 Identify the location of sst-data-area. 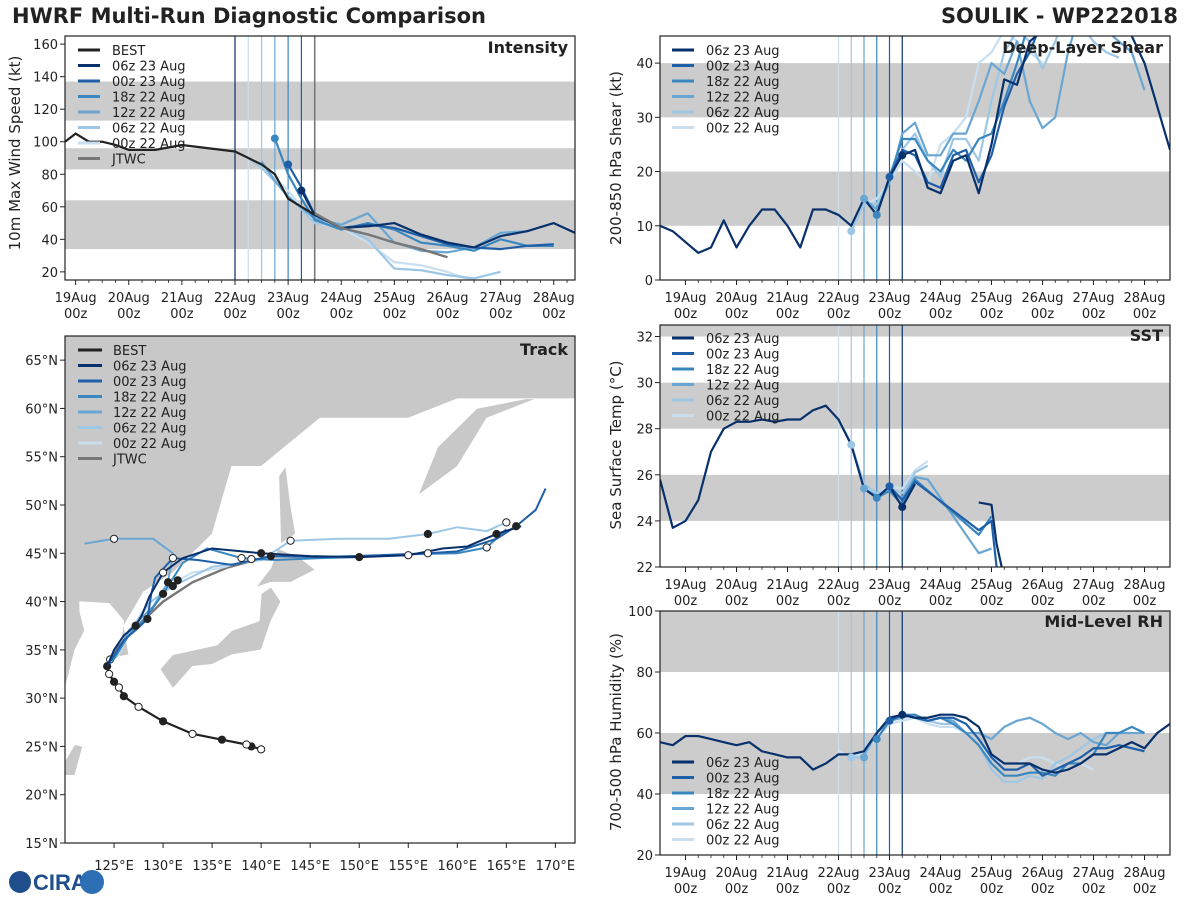
(915, 446).